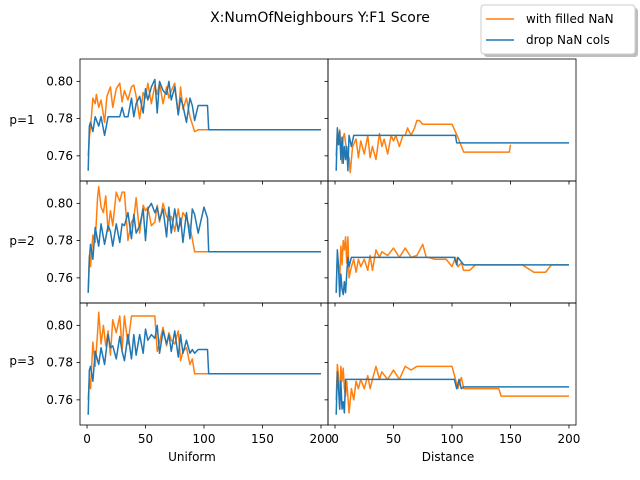 This screenshot has height=480, width=640. I want to click on legend-box, so click(558, 29).